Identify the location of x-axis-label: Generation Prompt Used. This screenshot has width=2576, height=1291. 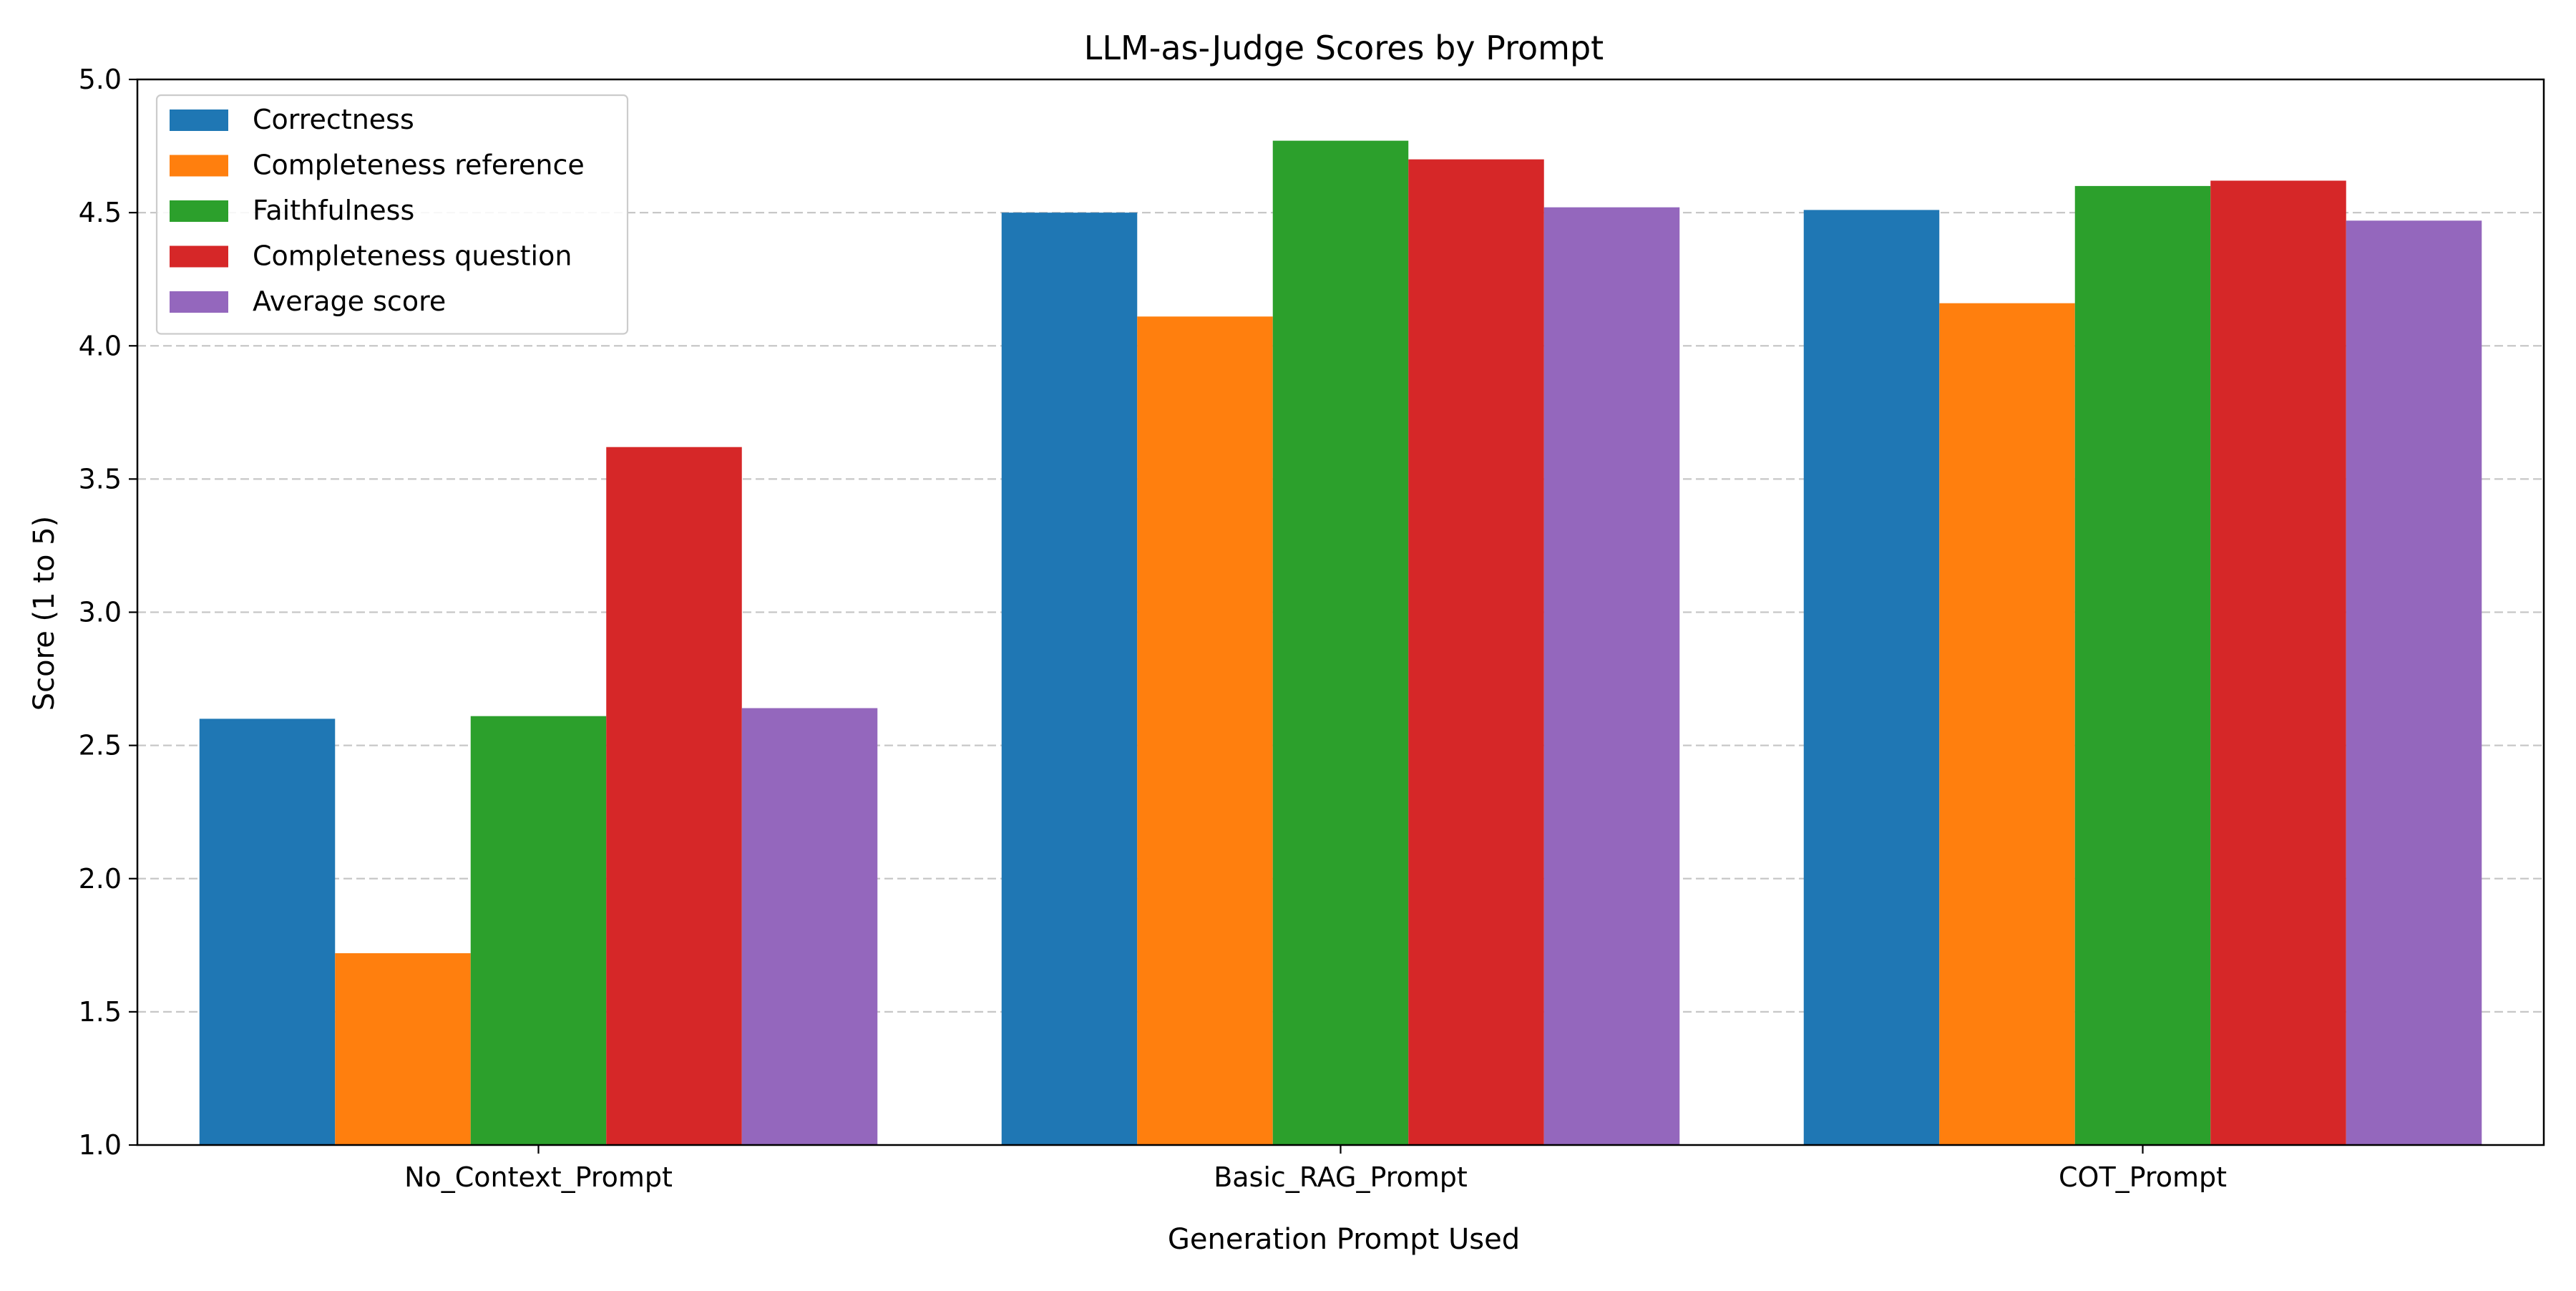
(1344, 1239).